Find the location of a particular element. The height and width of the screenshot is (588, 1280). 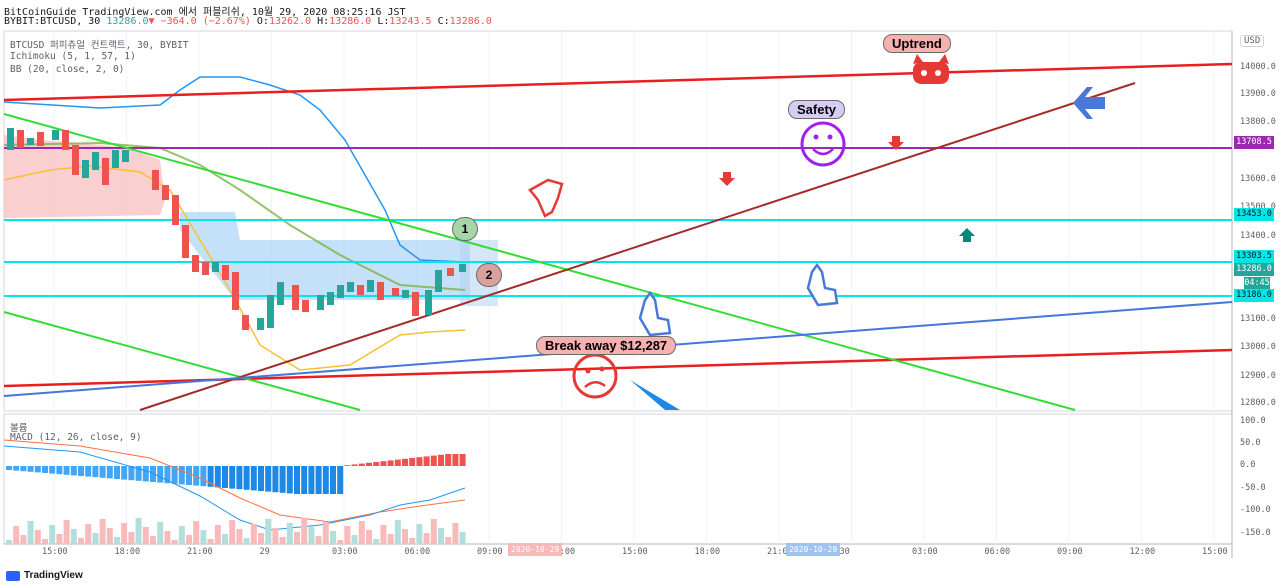

safety-callout: Safety is located at coordinates (817, 109).